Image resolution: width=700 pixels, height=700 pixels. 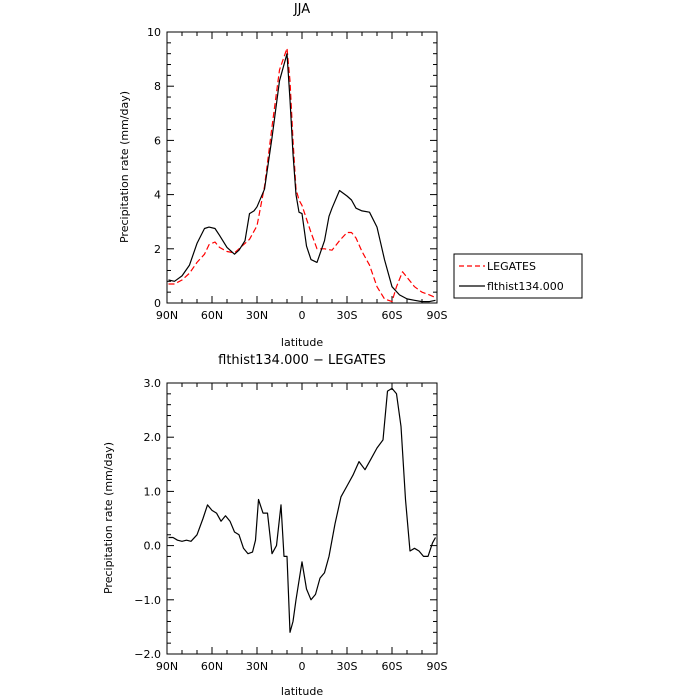 I want to click on y-tick-labels: −2.0 −1.0 0.0 1.0 2.0 3.0, so click(x=147, y=519).